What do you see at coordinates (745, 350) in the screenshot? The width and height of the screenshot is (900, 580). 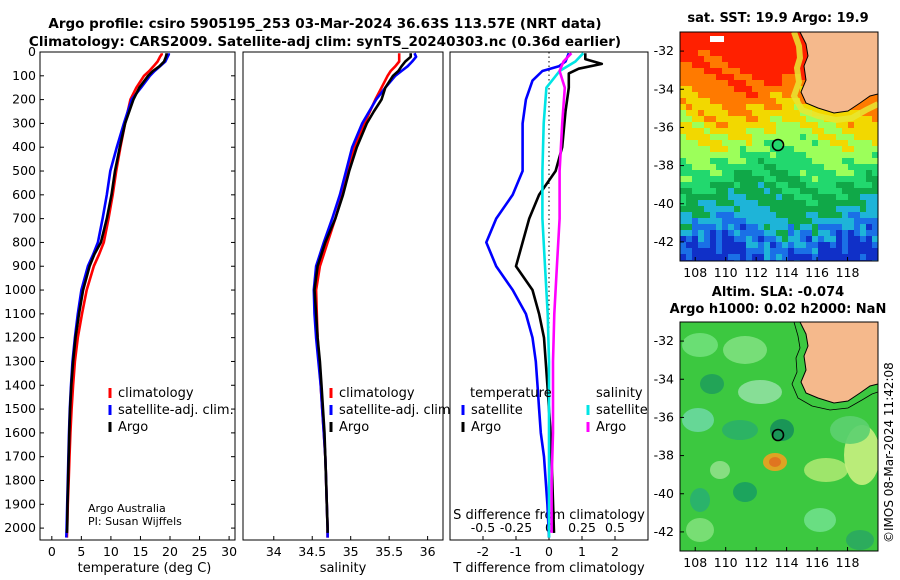 I see `sla-blob` at bounding box center [745, 350].